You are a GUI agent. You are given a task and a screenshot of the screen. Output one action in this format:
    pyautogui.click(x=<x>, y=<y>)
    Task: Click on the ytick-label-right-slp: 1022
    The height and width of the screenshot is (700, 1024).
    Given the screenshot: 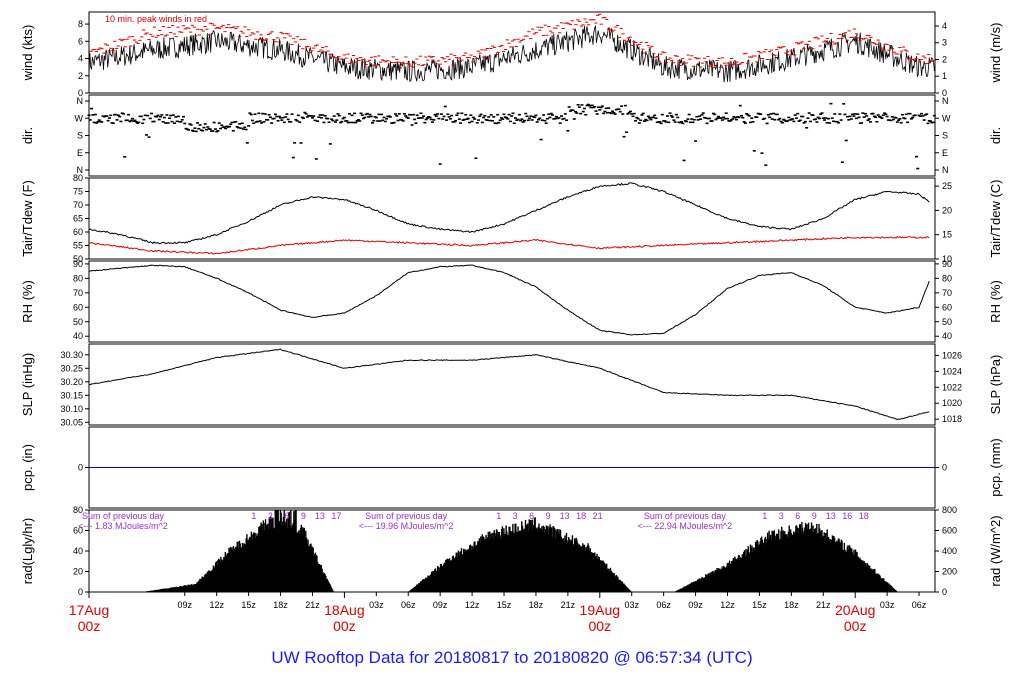 What is the action you would take?
    pyautogui.click(x=952, y=387)
    